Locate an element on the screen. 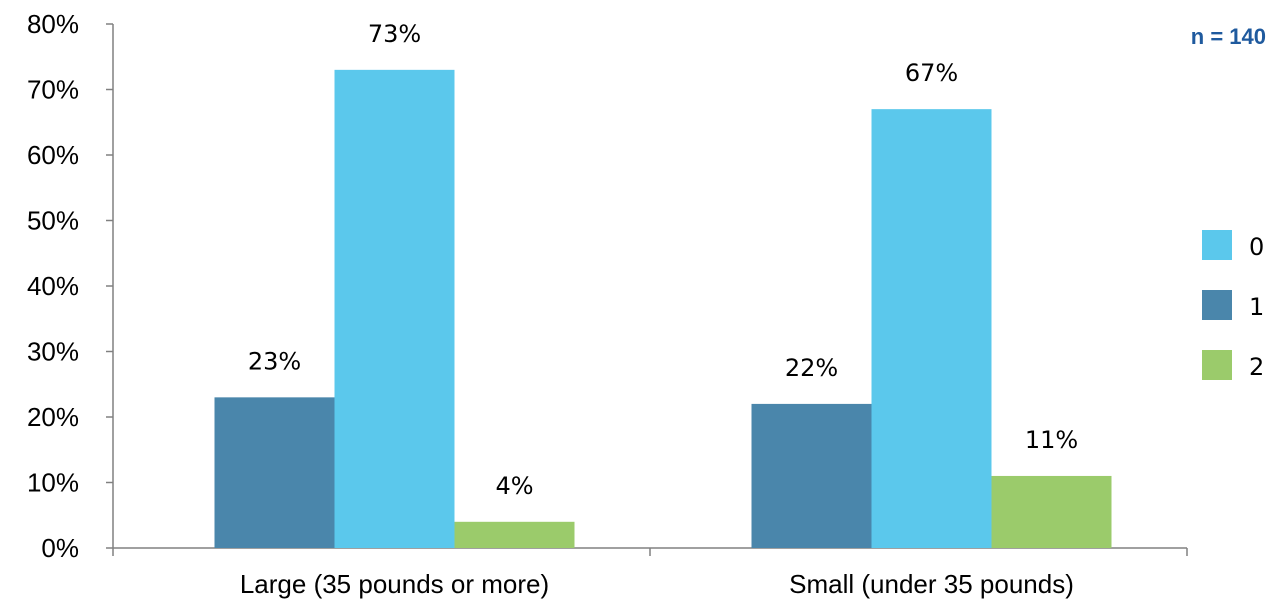 The image size is (1271, 611). y-tick-label: 0% is located at coordinates (60, 548).